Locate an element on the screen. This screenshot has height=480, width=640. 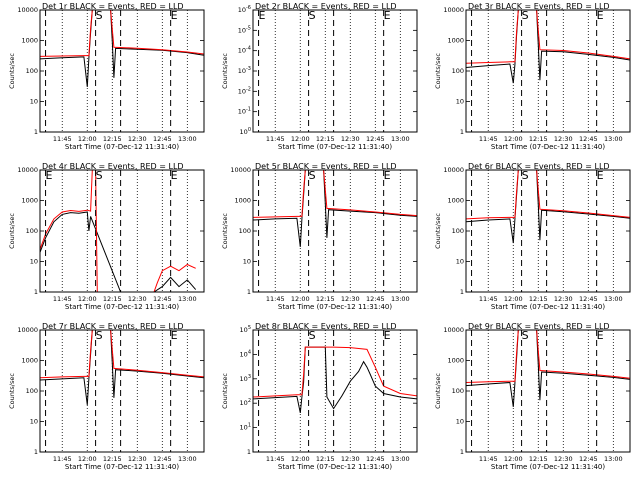
y-tick-label: 10⁻⁶ is located at coordinates (244, 9).